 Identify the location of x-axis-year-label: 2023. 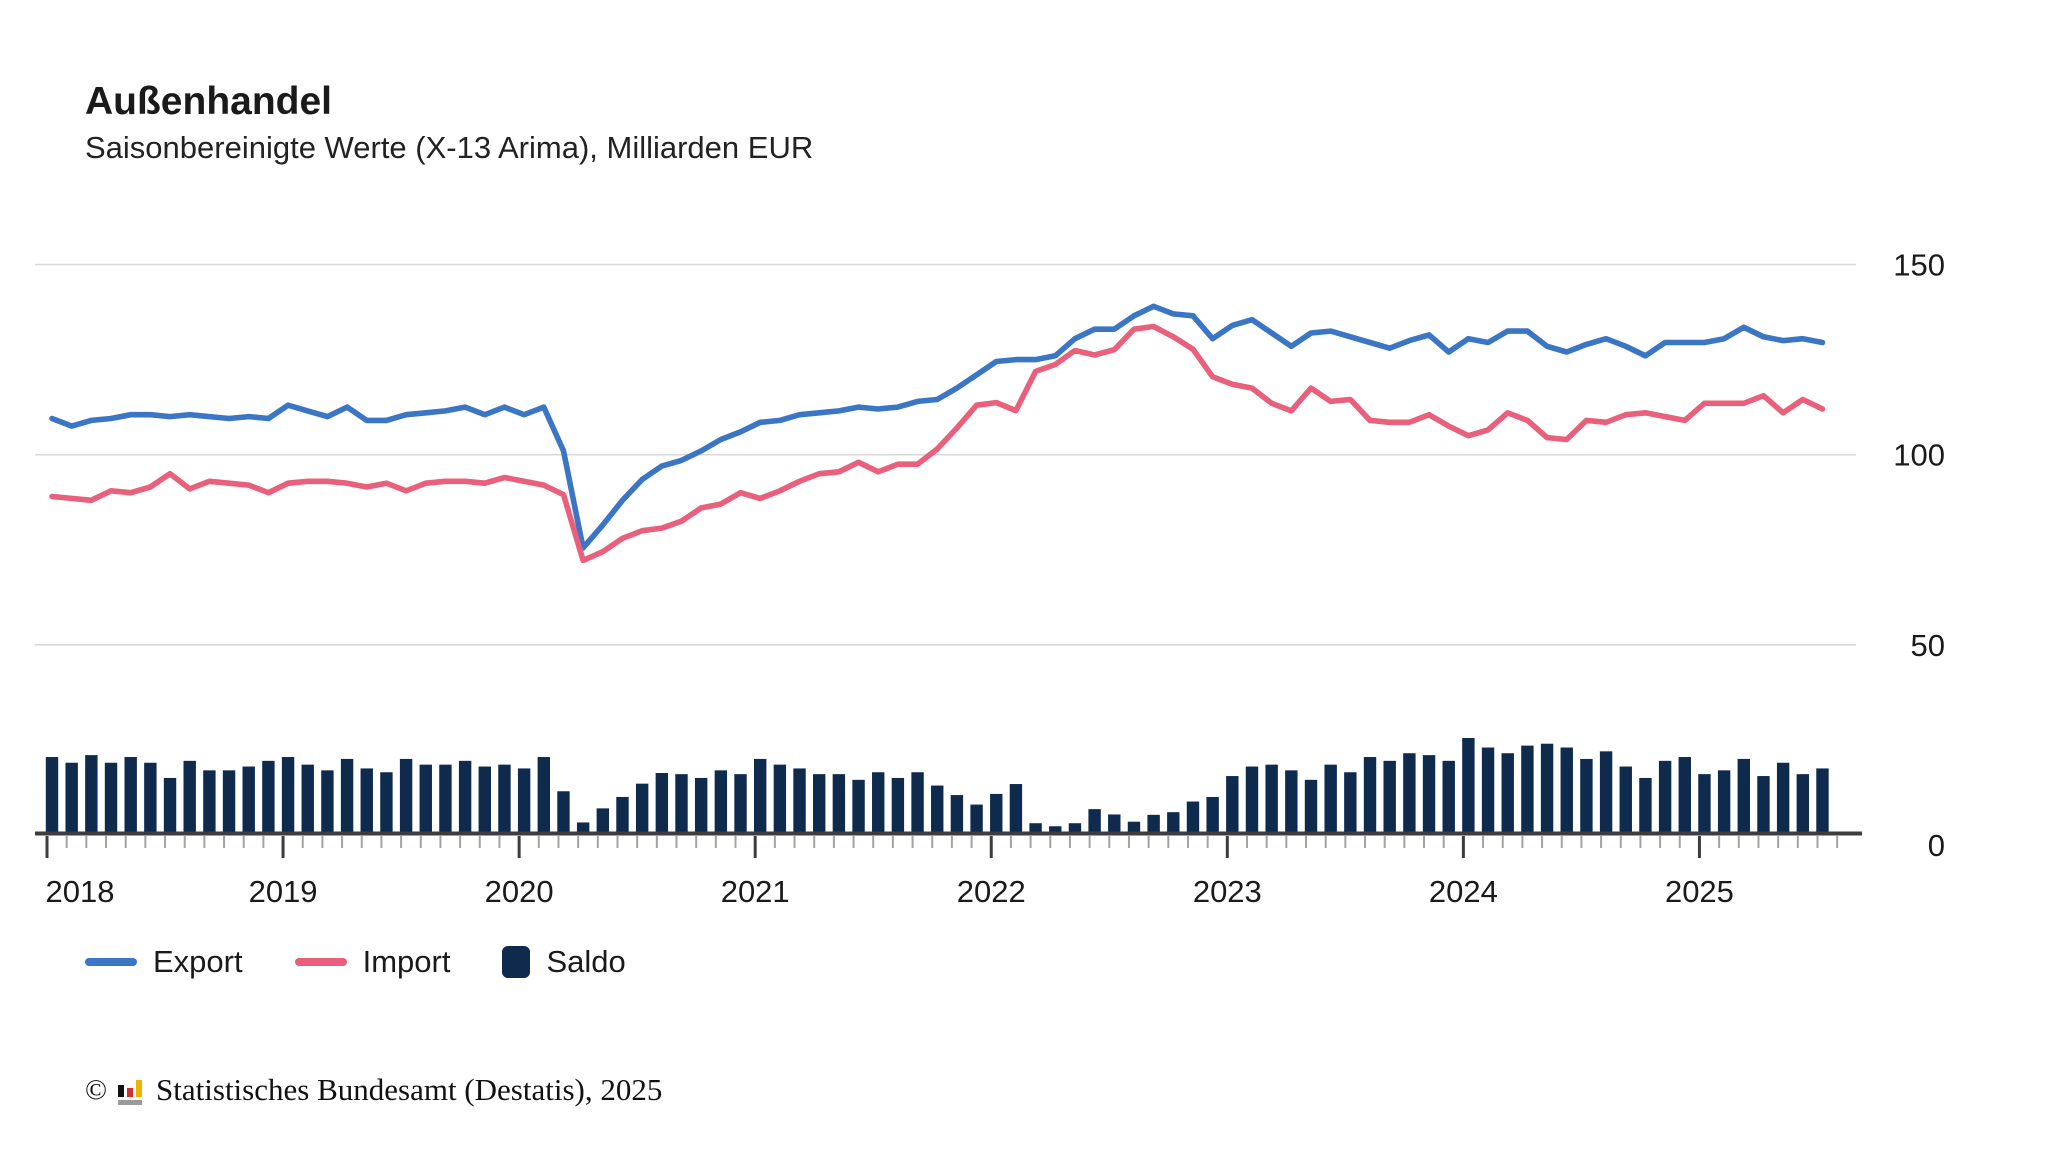
(1227, 891).